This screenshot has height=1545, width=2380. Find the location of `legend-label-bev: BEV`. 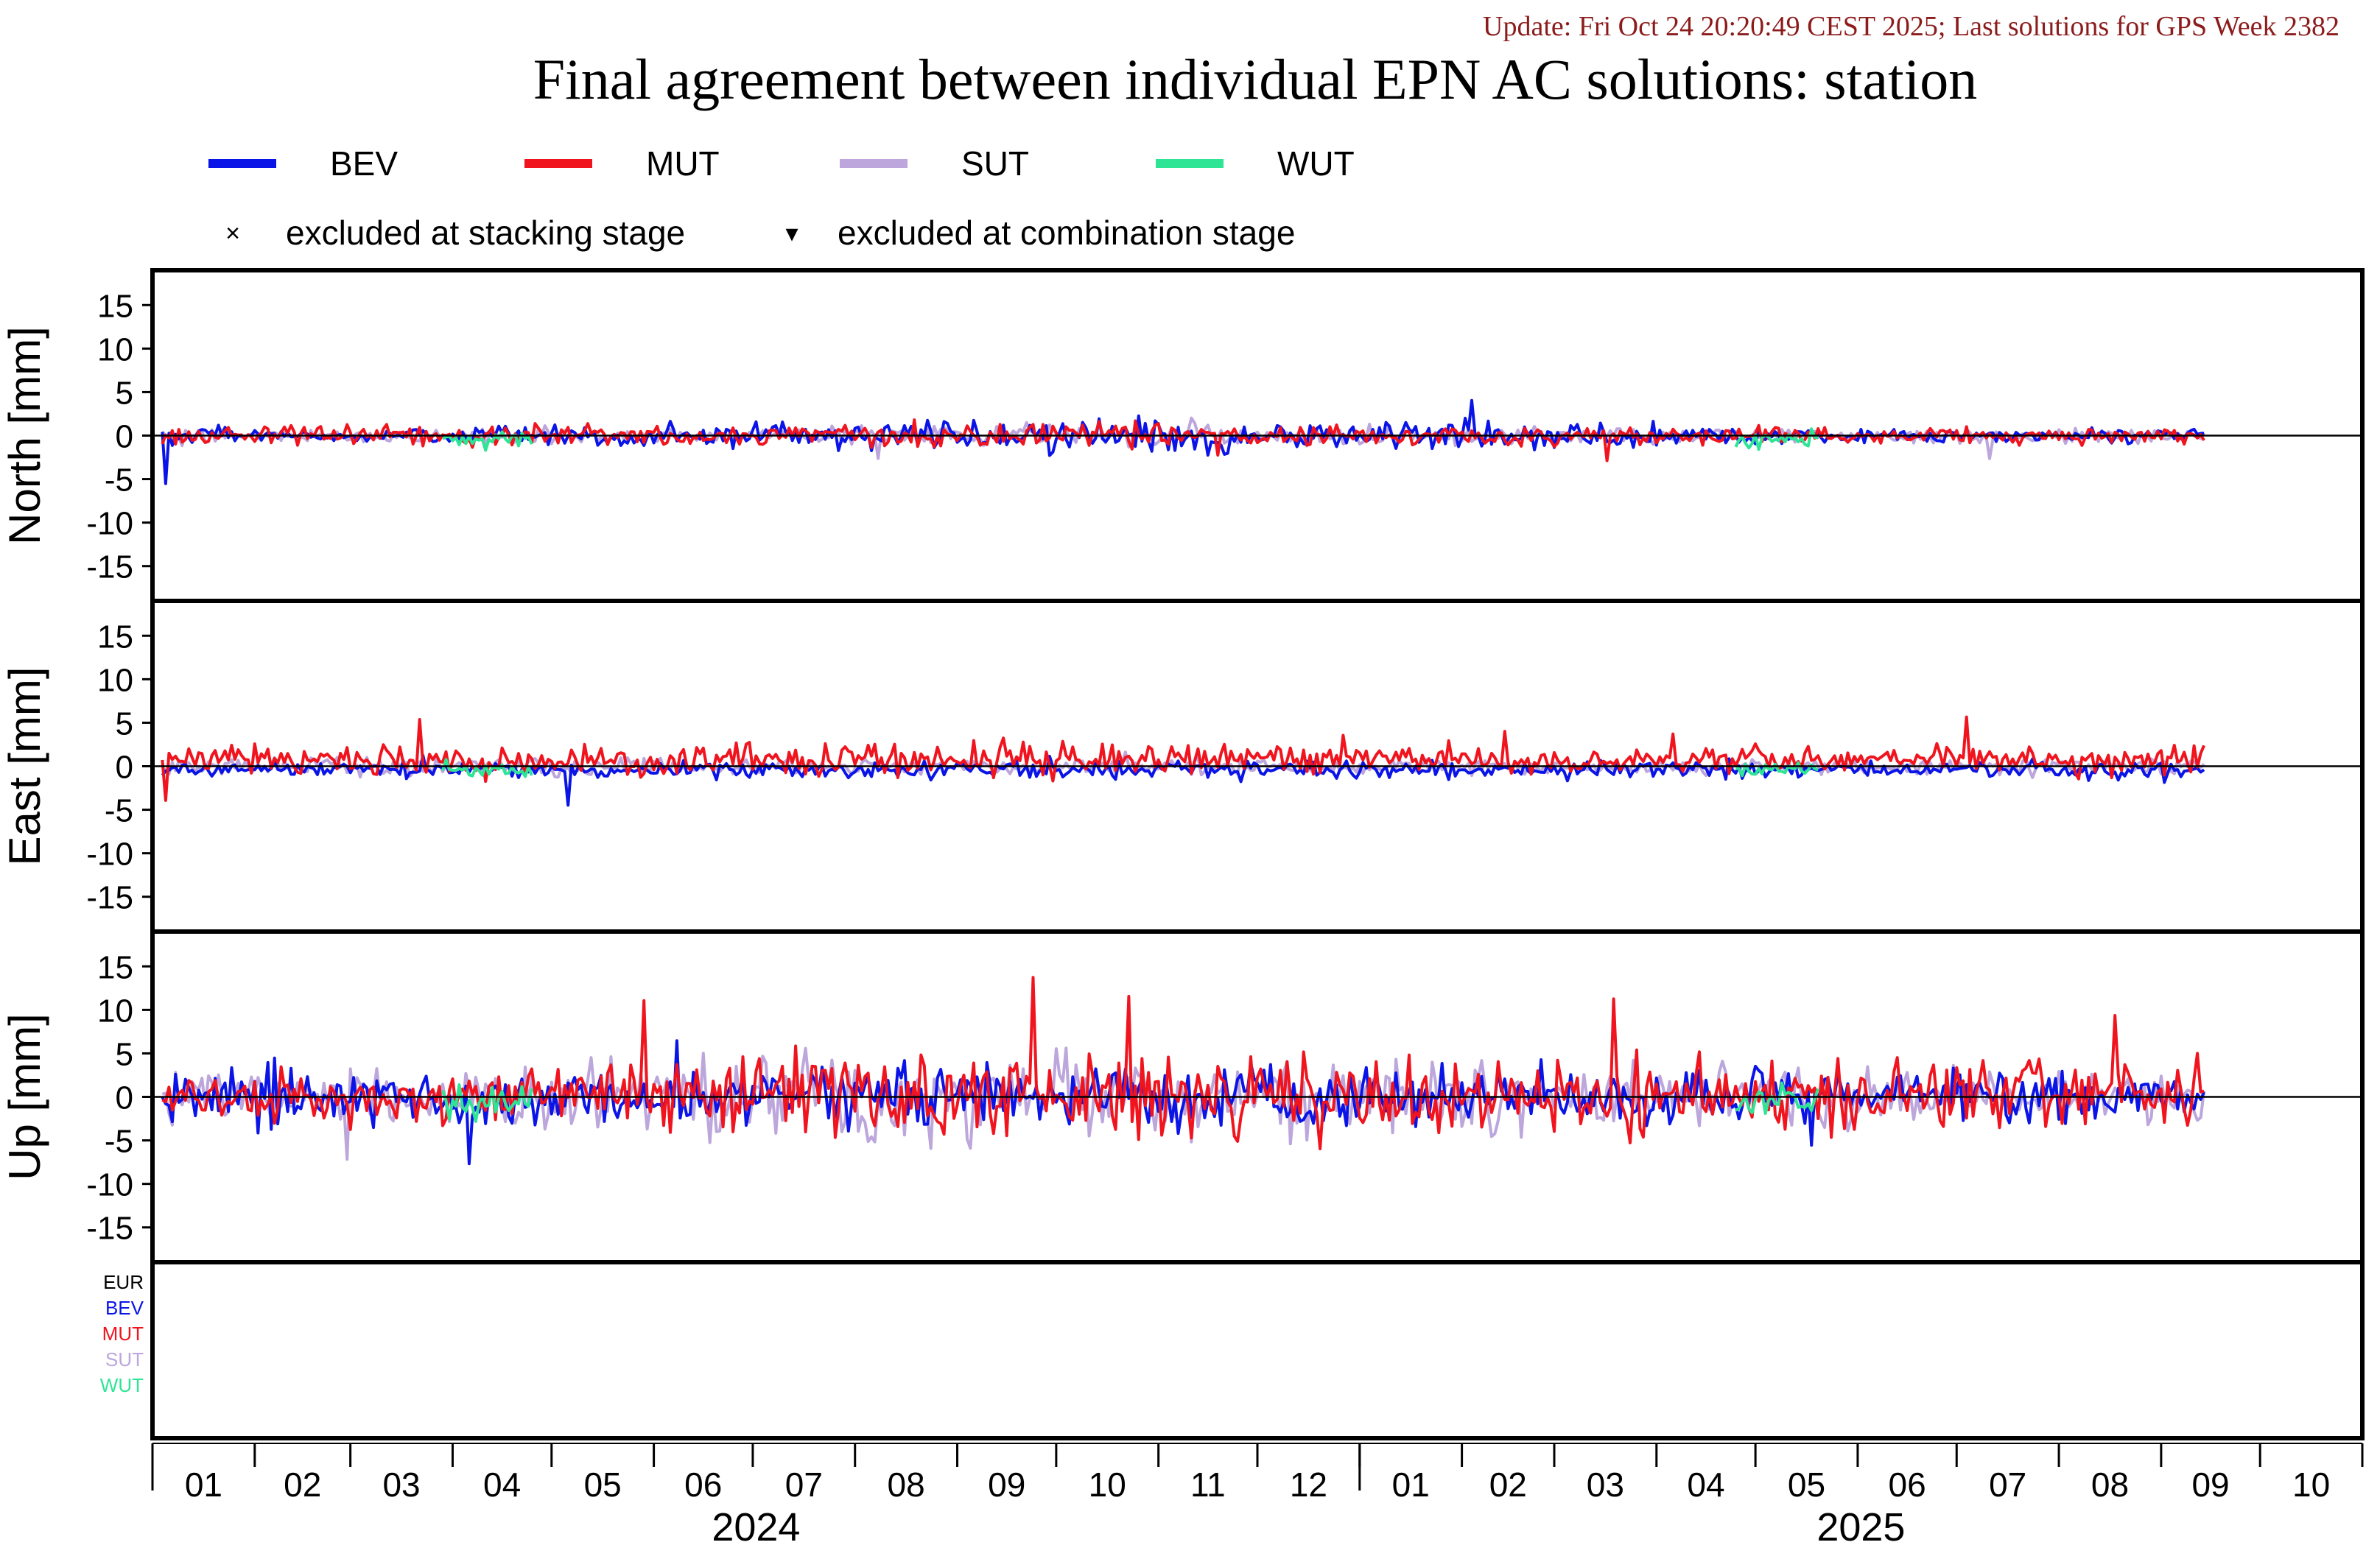

legend-label-bev: BEV is located at coordinates (364, 163).